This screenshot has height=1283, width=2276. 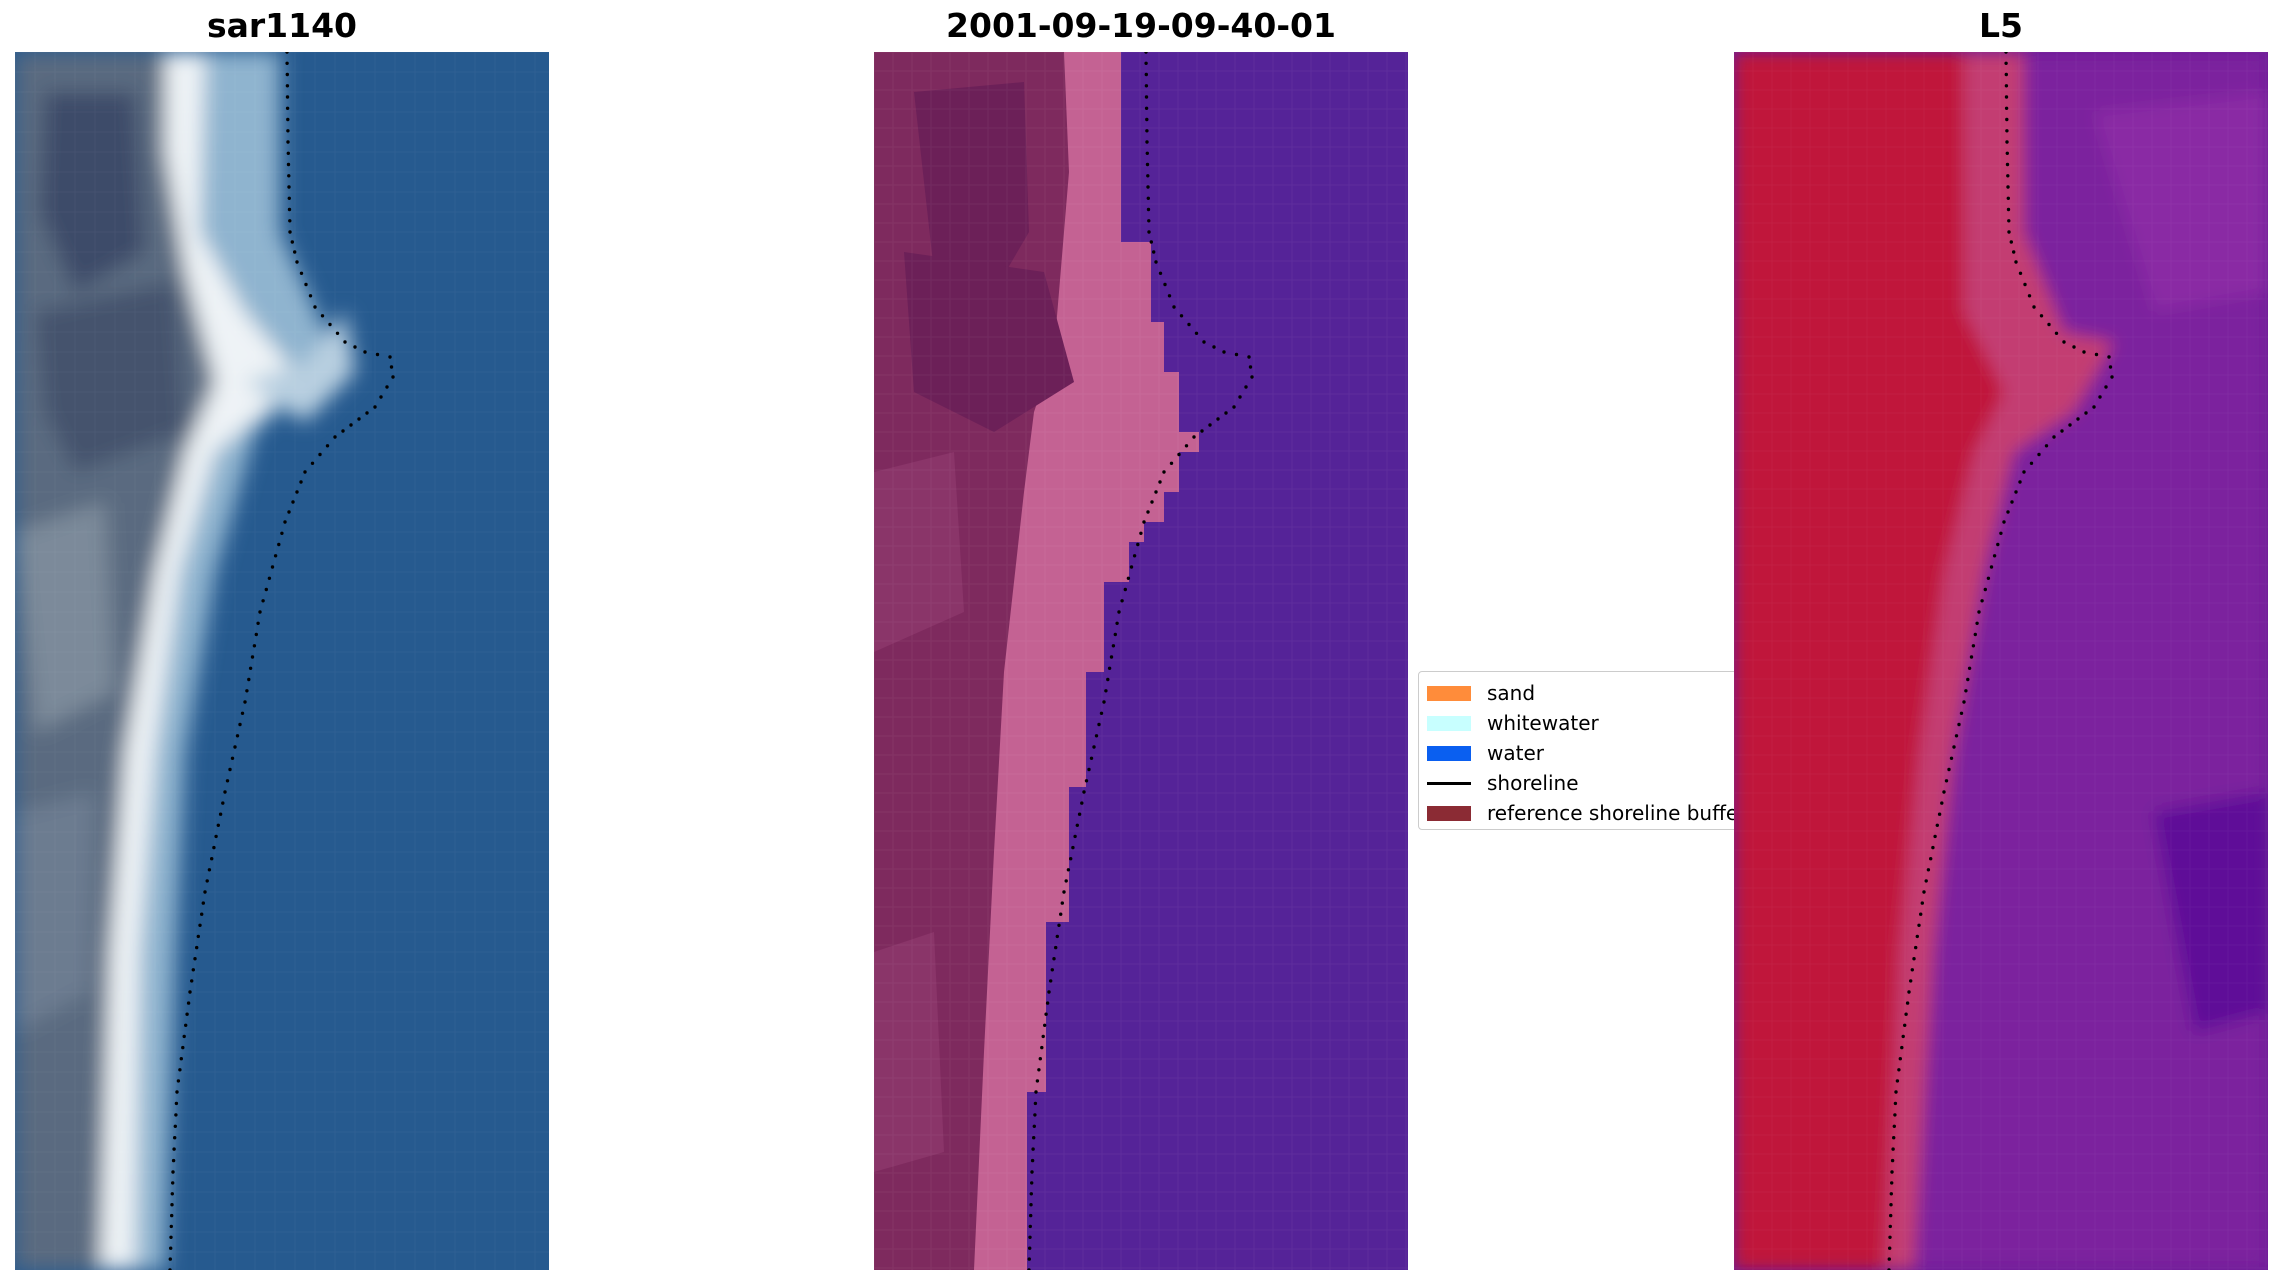 I want to click on legend-item-shoreline: shoreline, so click(x=1503, y=783).